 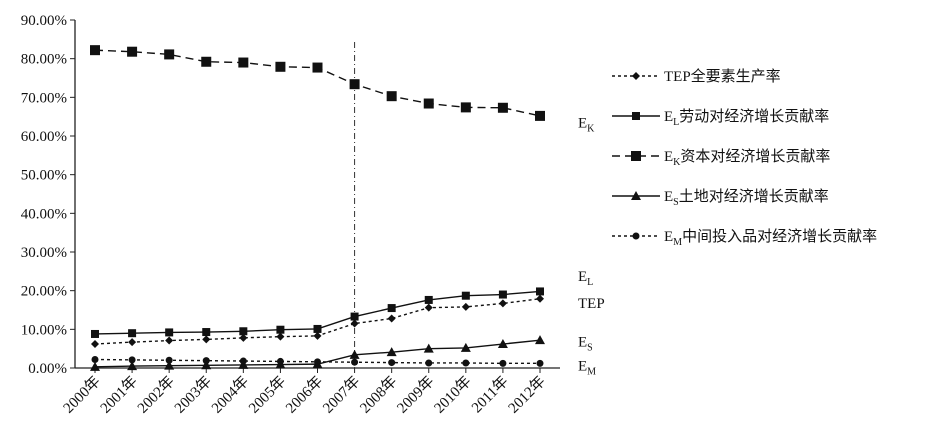 What do you see at coordinates (47, 369) in the screenshot?
I see `y-tick-label: 0.00%` at bounding box center [47, 369].